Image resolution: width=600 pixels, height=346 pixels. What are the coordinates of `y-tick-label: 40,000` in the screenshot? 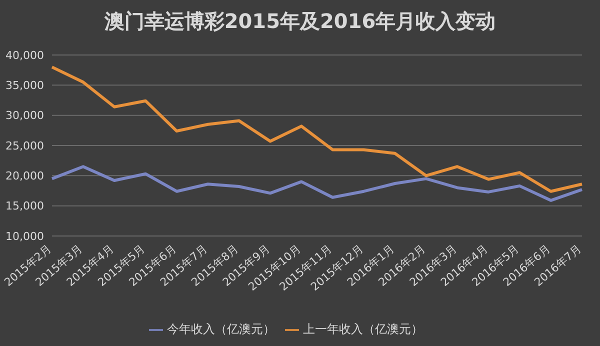 It's located at (25, 55).